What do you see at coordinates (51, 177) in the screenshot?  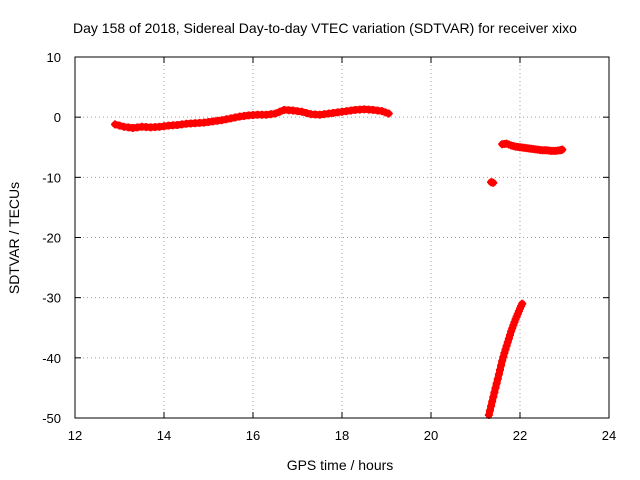 I see `y-tick-label: -10` at bounding box center [51, 177].